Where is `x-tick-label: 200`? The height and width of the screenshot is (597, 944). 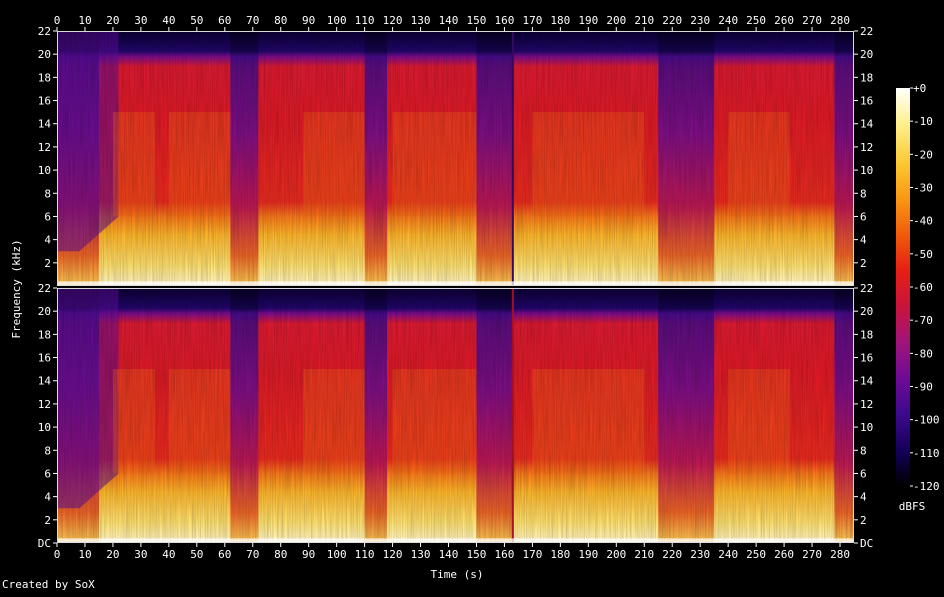 x-tick-label: 200 is located at coordinates (616, 554).